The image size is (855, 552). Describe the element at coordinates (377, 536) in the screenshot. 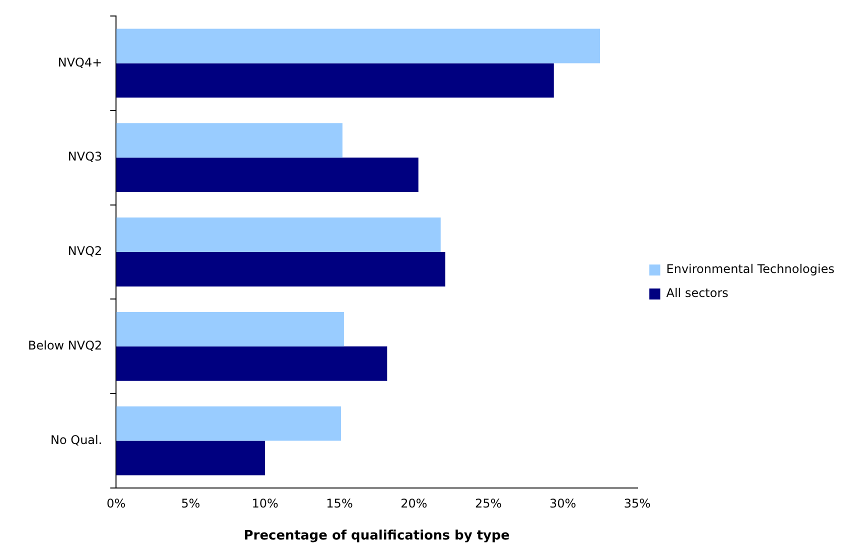

I see `x-axis-title: Precentage of qualifications by type` at that location.